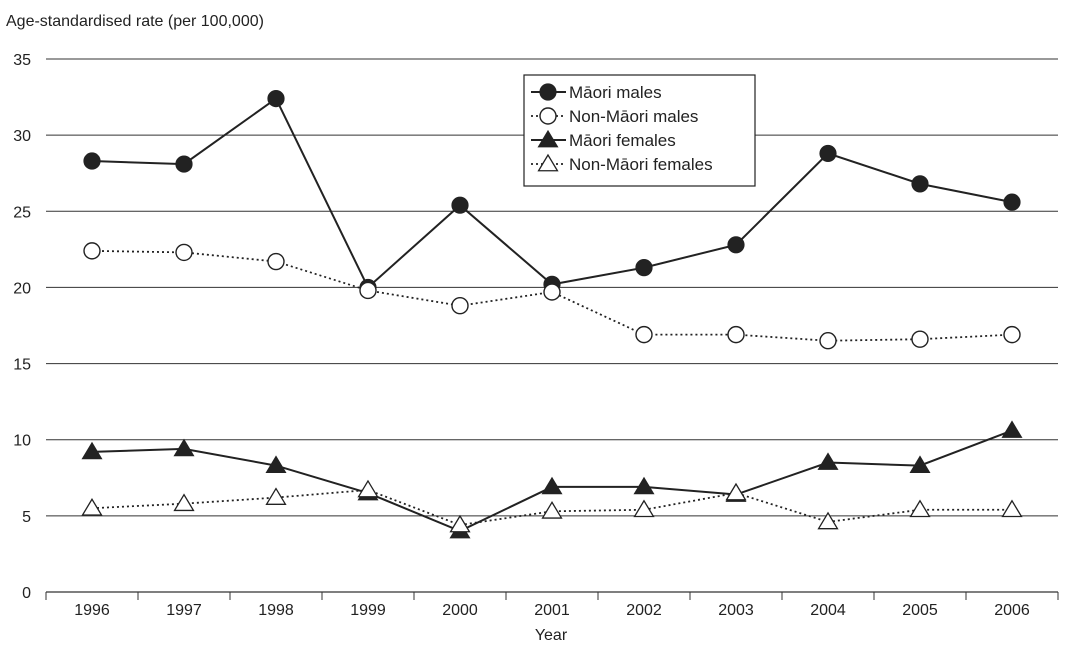 This screenshot has width=1069, height=647. I want to click on x-tick-label: 2001, so click(552, 610).